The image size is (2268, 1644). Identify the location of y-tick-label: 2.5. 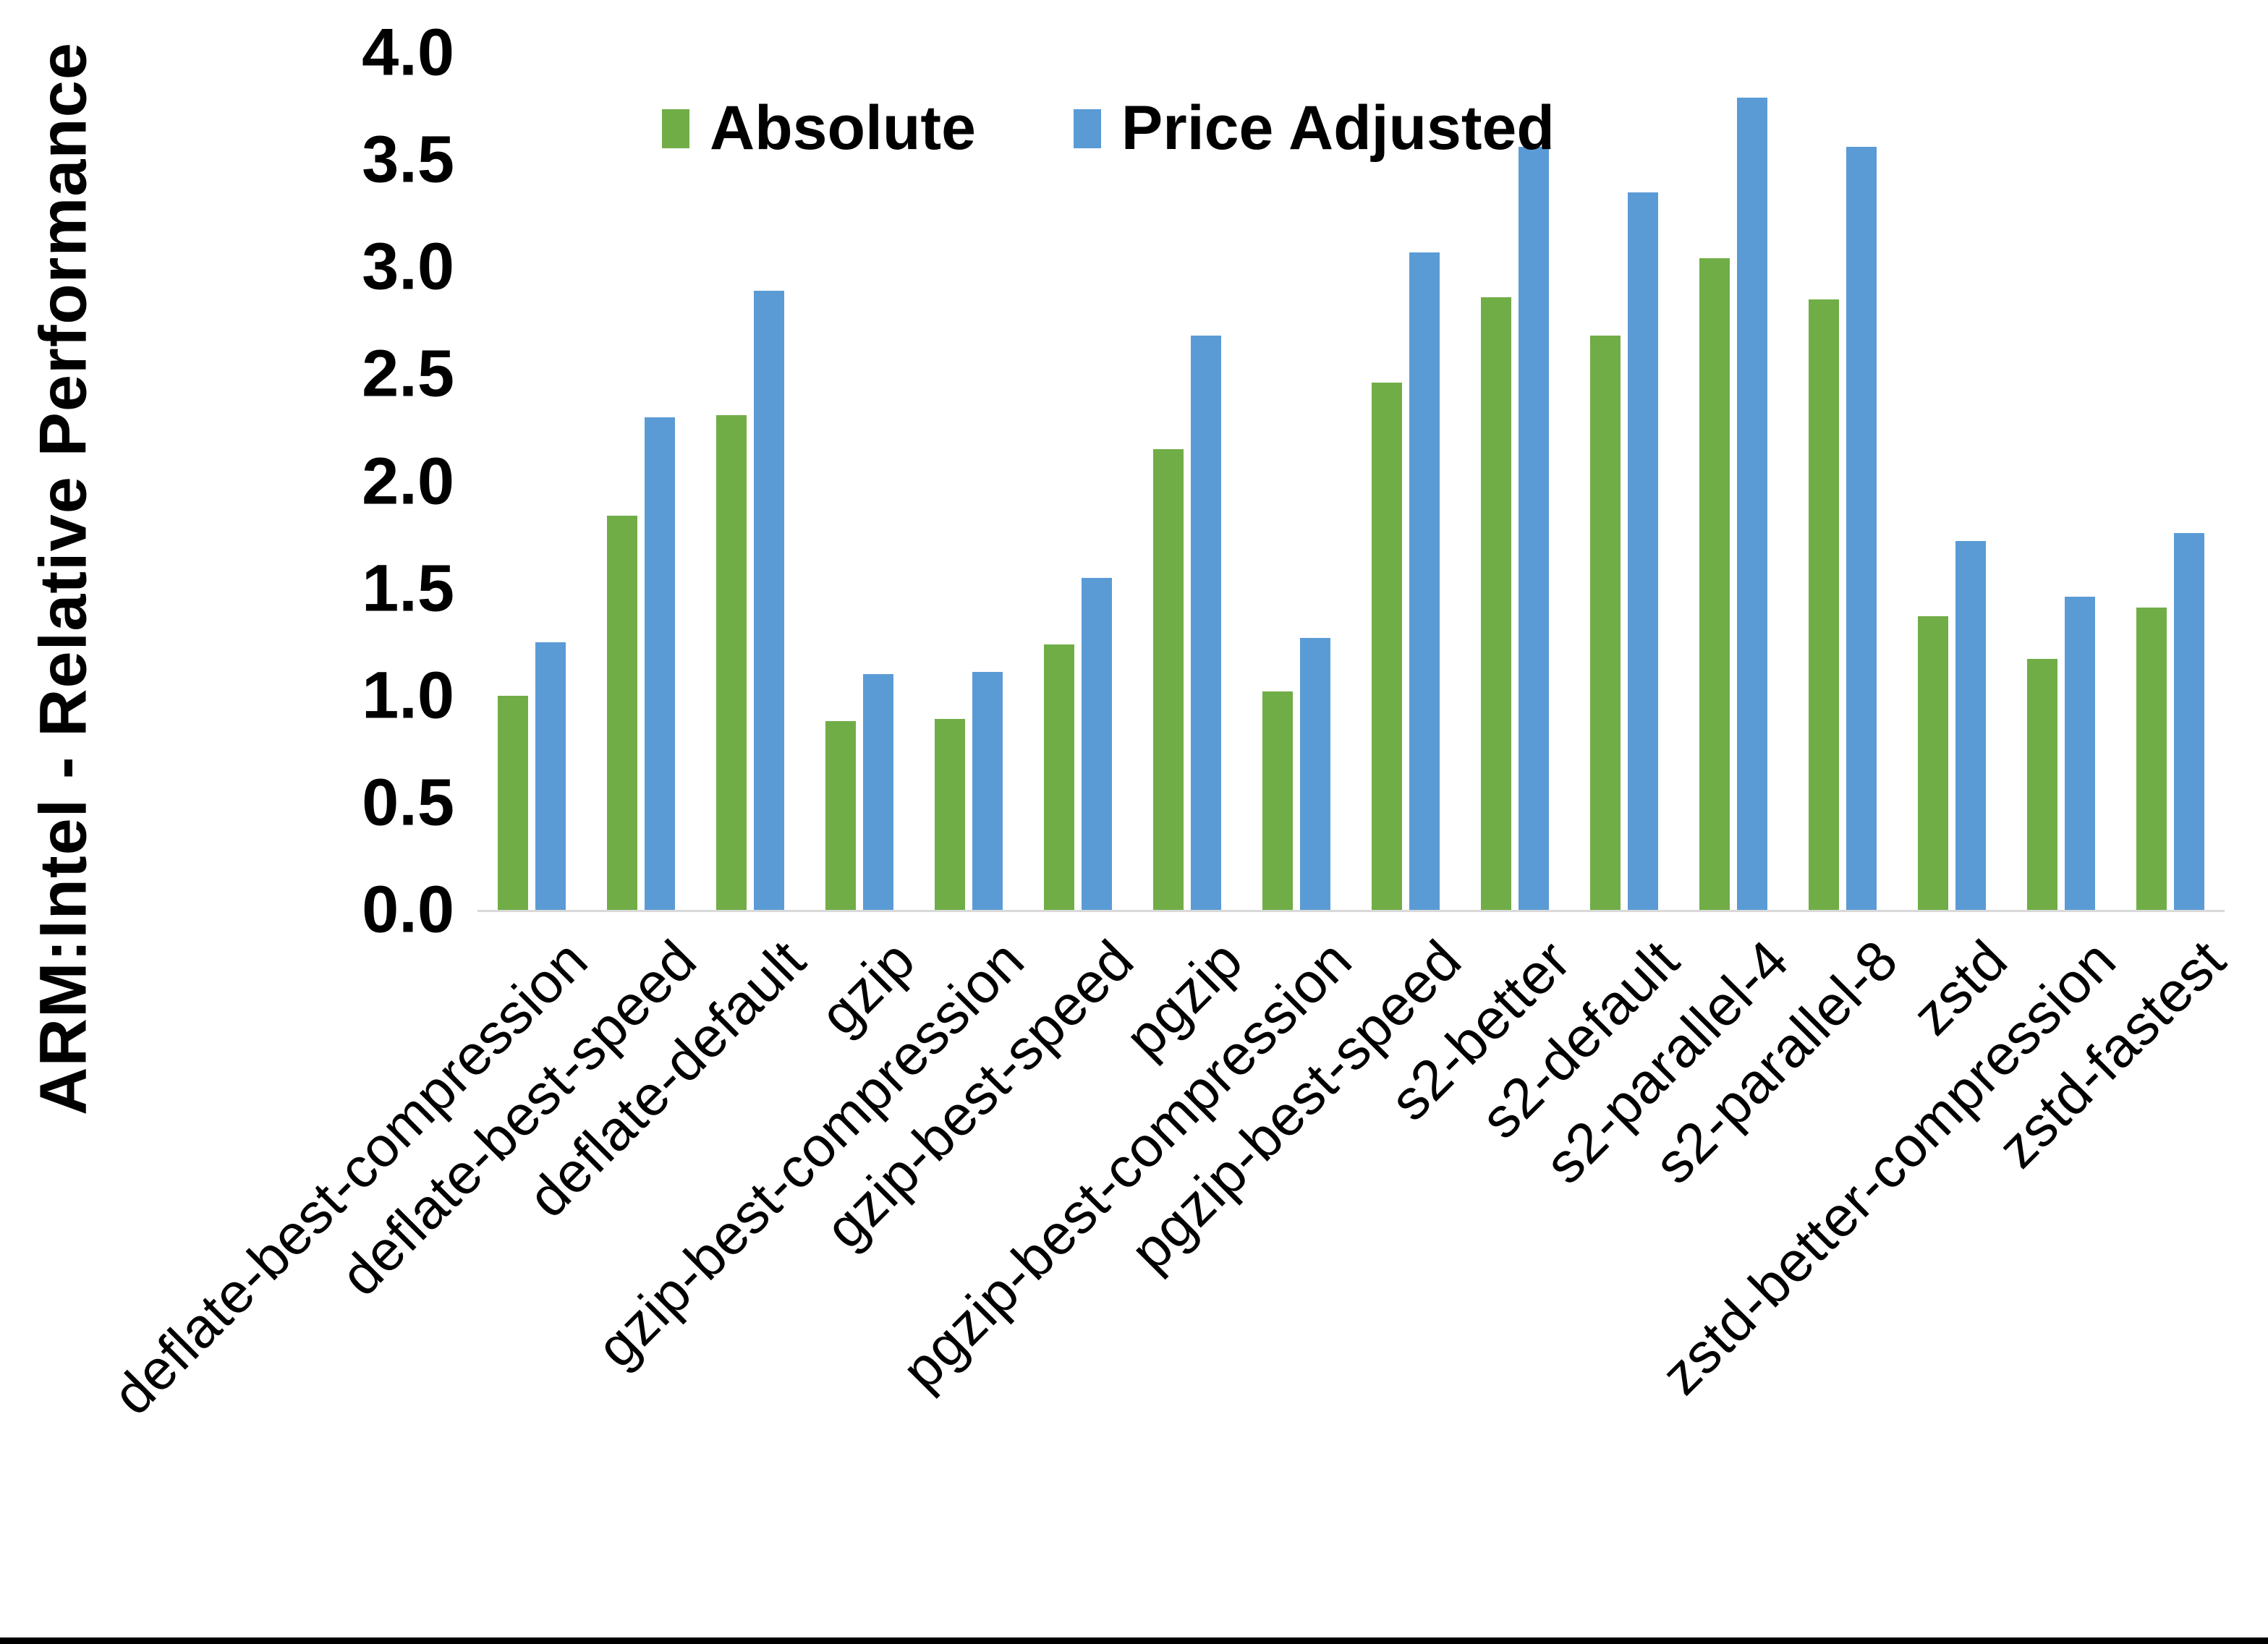
(408, 373).